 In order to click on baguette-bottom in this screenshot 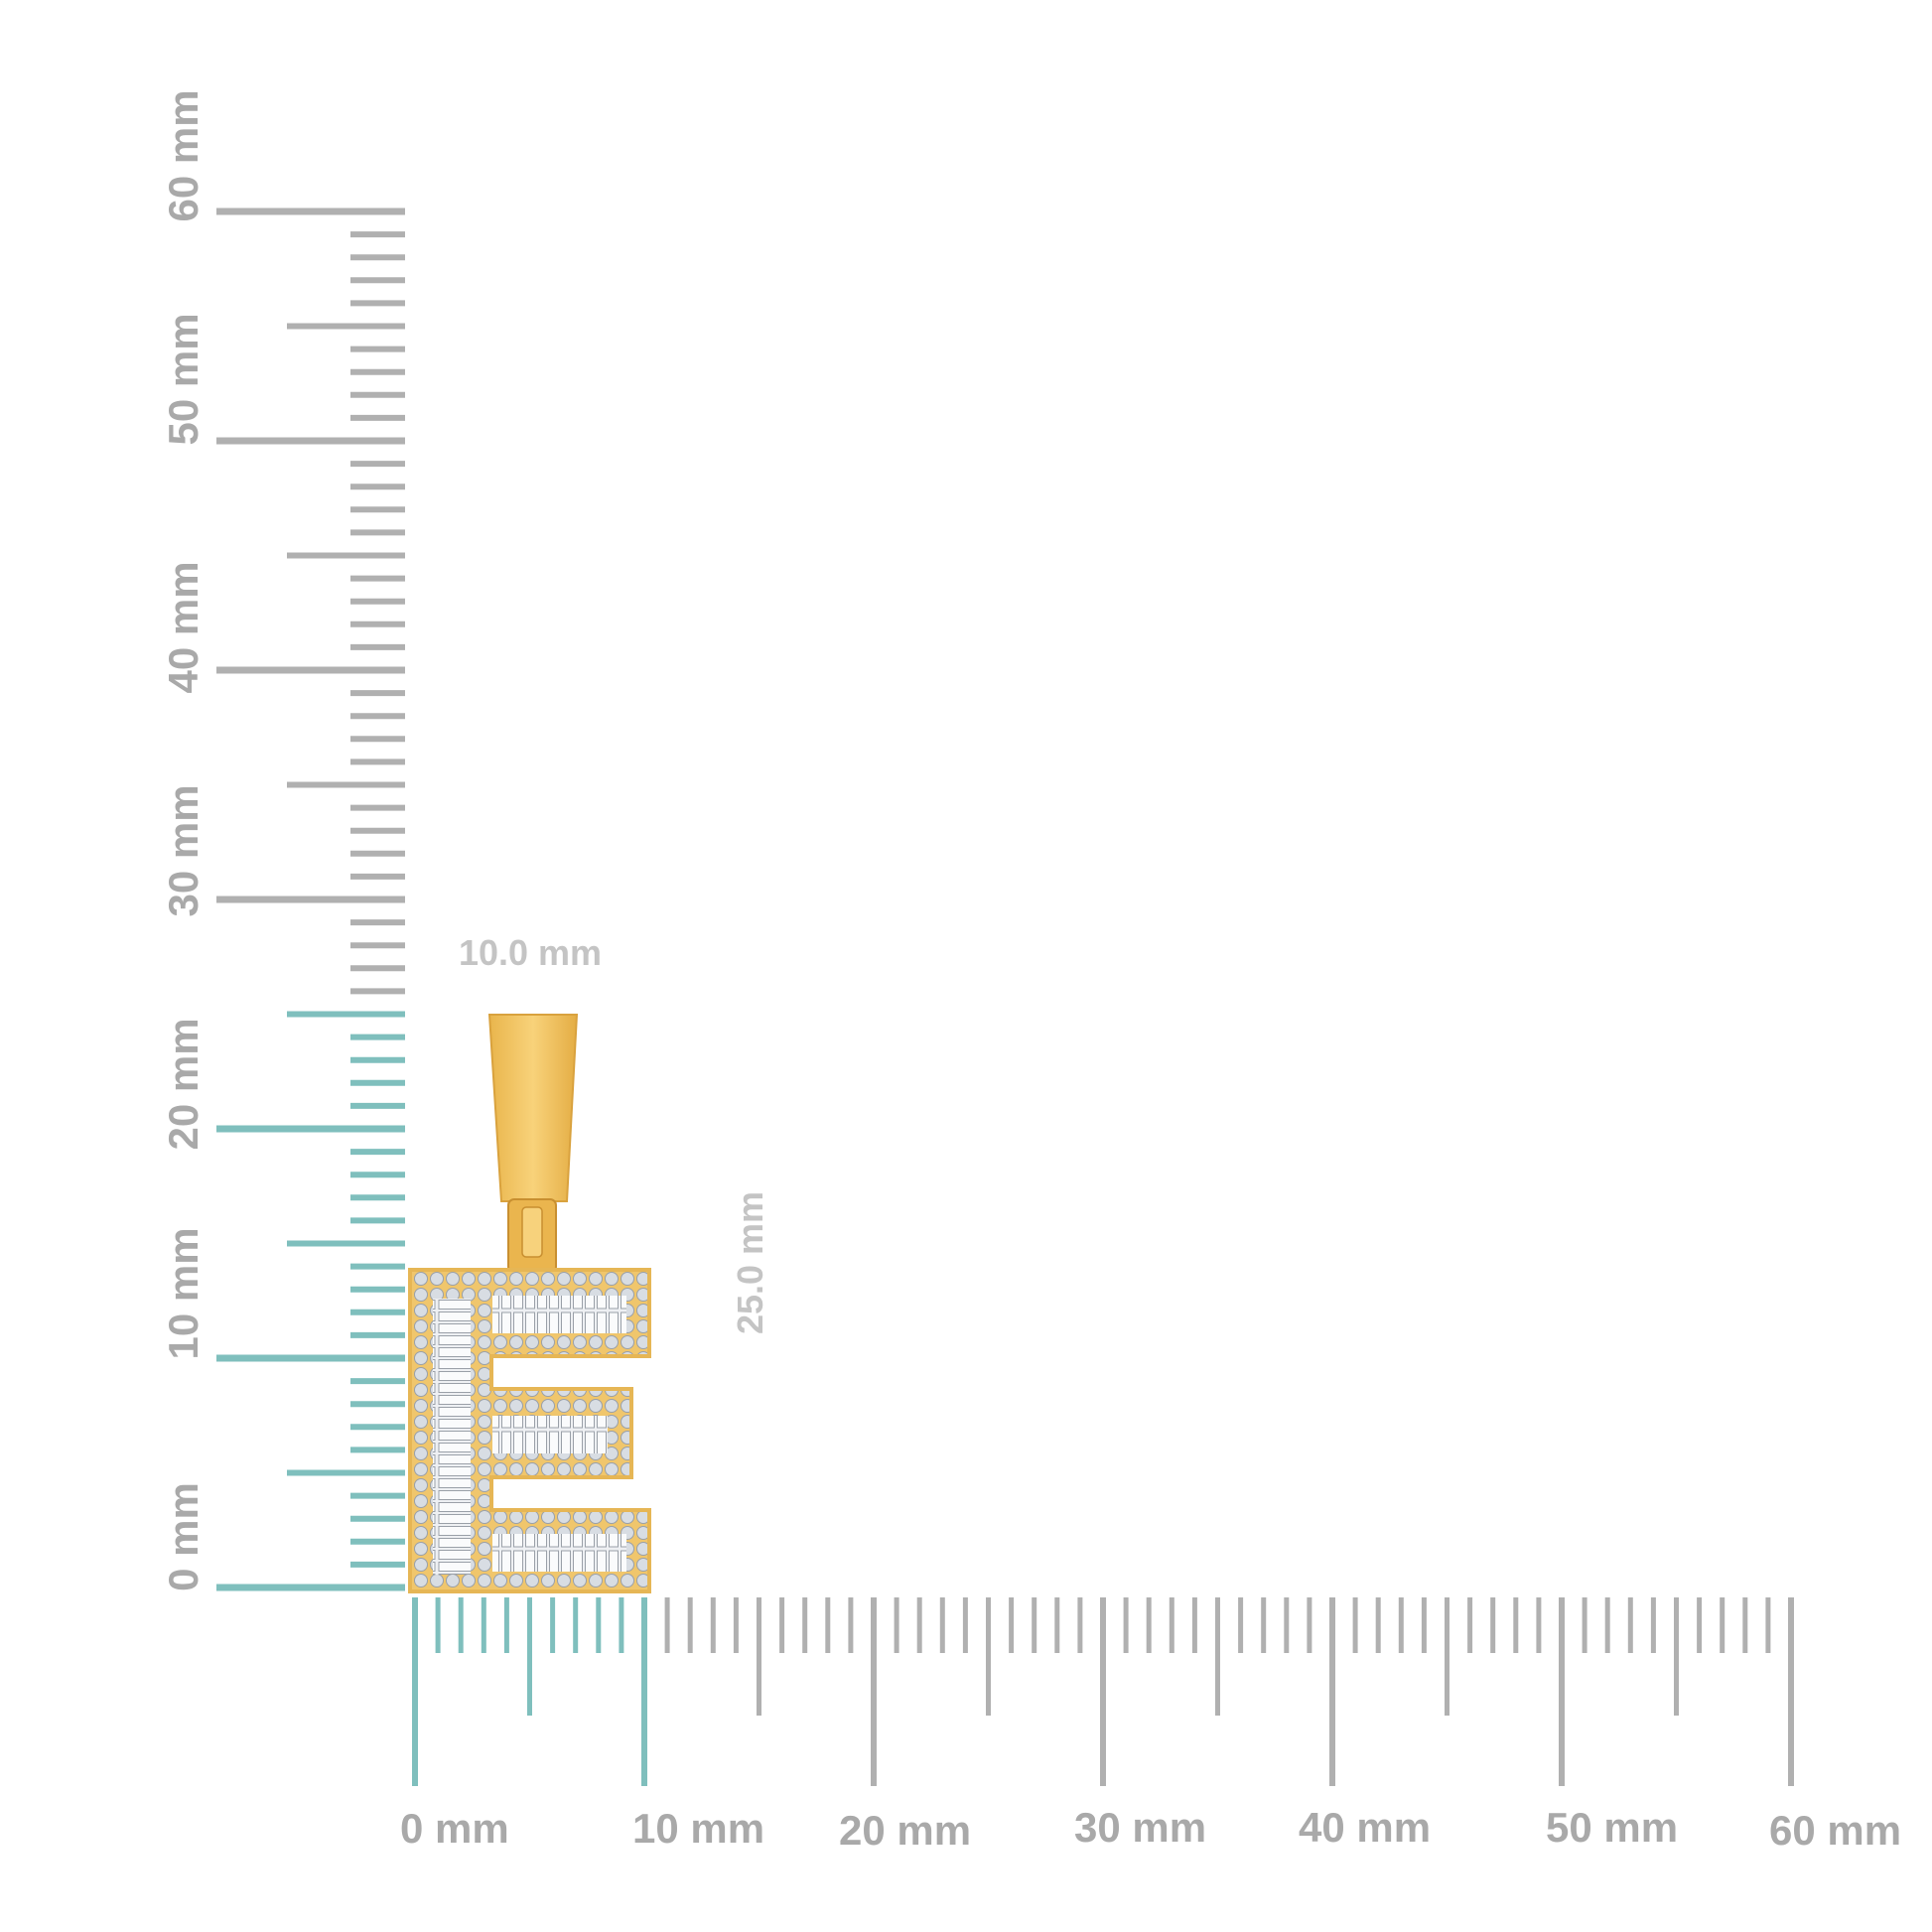, I will do `click(559, 1553)`.